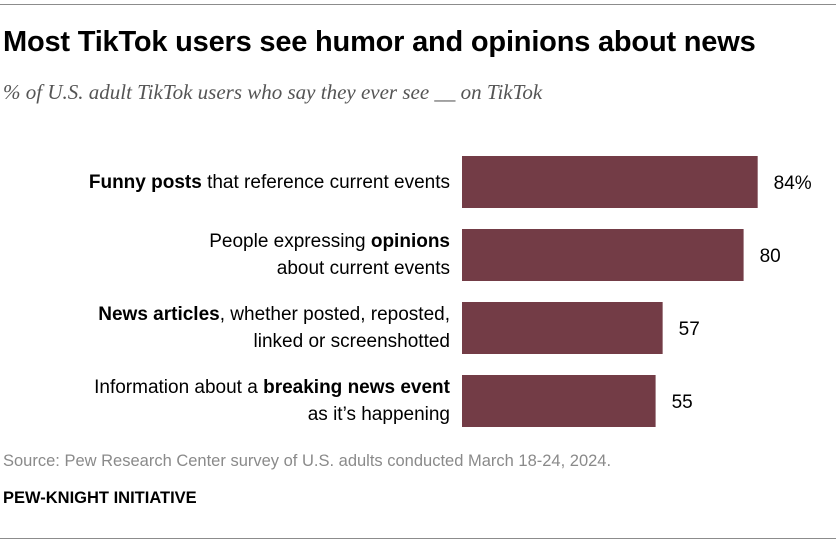  I want to click on category-label-line: as it’s happening, so click(272, 414).